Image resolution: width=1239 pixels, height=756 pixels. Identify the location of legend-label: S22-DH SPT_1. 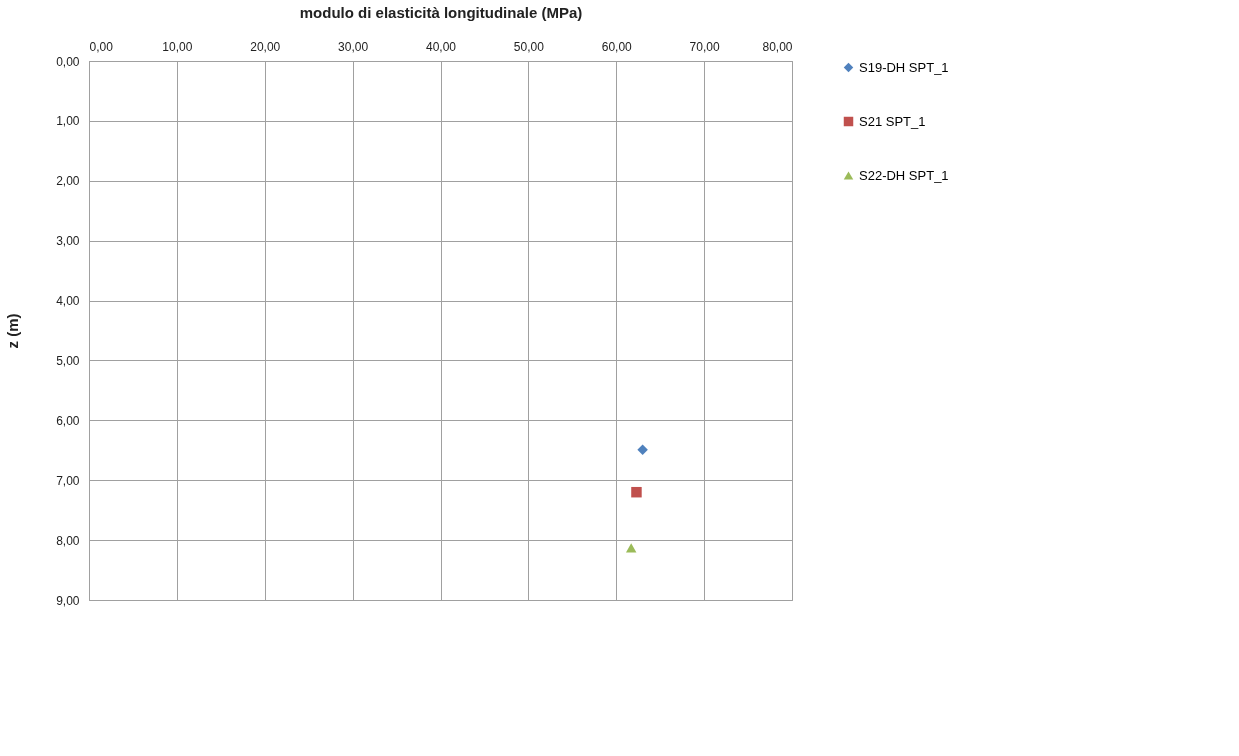
(904, 175).